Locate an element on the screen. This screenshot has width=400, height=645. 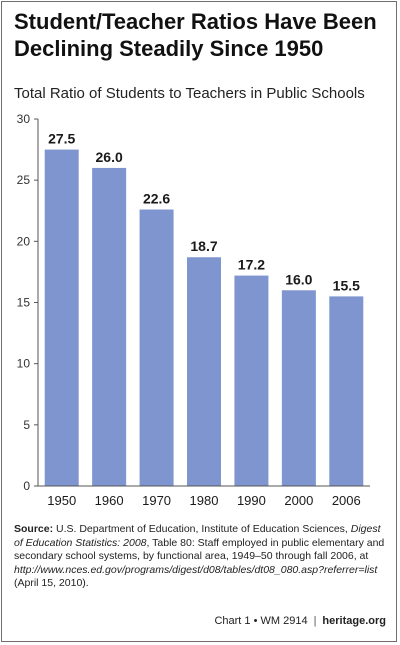
x-tick-label: 1960 is located at coordinates (109, 500).